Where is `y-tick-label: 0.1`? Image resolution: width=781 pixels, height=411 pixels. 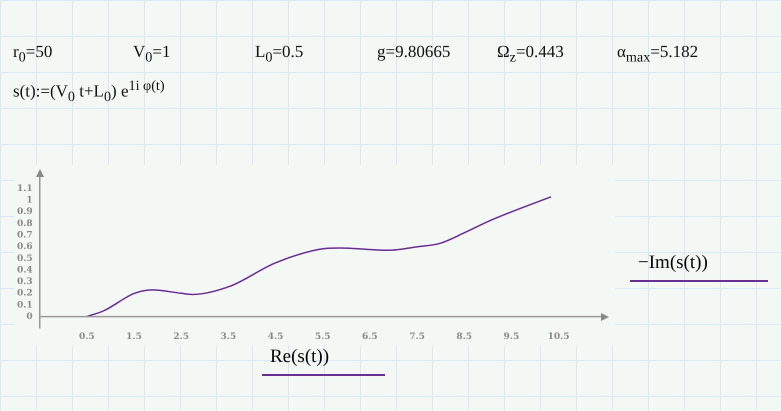
y-tick-label: 0.1 is located at coordinates (24, 305).